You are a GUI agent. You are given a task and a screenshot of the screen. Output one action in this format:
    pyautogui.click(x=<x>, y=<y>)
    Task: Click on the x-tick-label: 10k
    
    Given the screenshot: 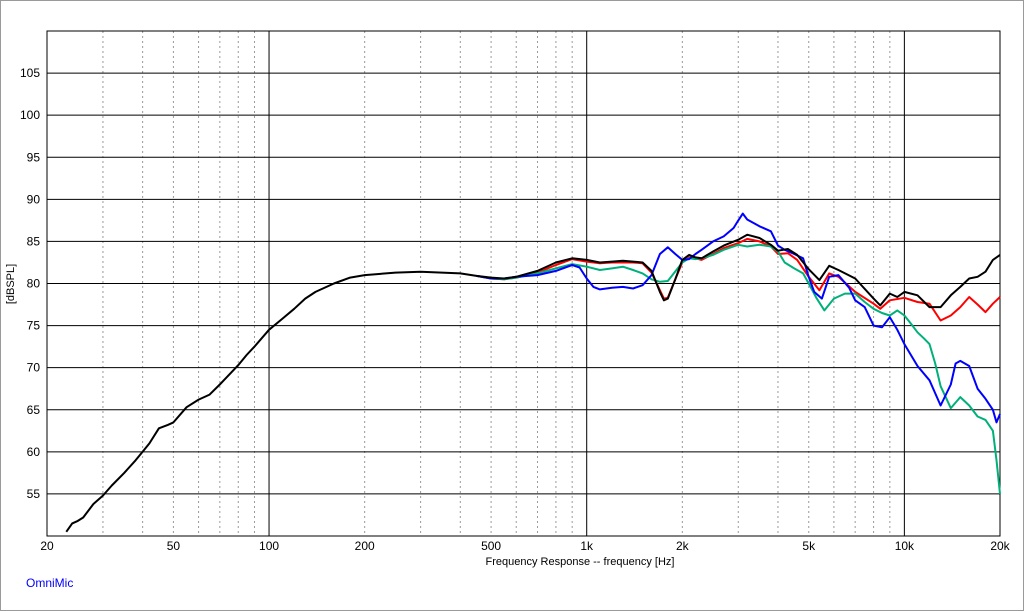 What is the action you would take?
    pyautogui.click(x=905, y=546)
    